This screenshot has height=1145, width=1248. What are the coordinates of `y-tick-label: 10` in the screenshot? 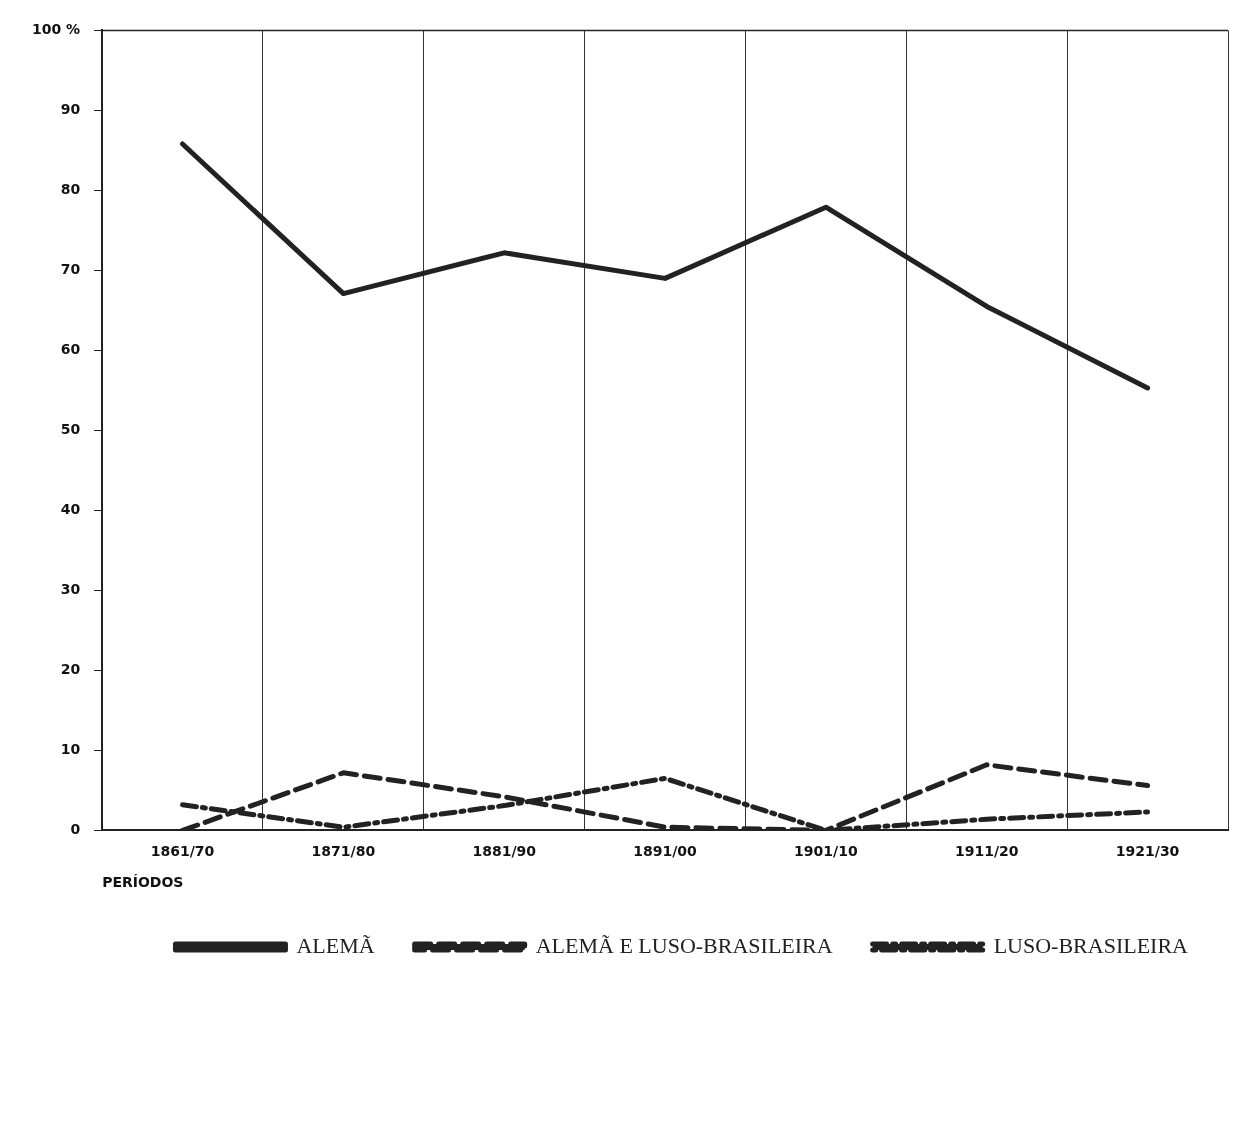 It's located at (70, 749).